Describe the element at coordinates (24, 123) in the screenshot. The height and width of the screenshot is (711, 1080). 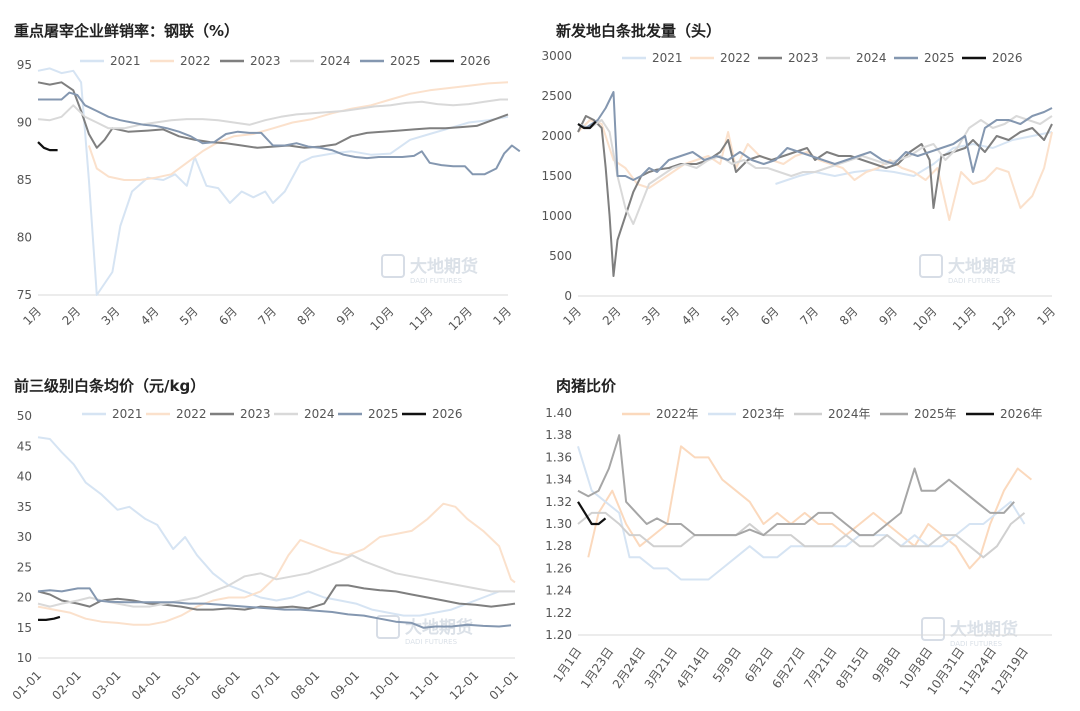
I see `y-tick-label: 90` at that location.